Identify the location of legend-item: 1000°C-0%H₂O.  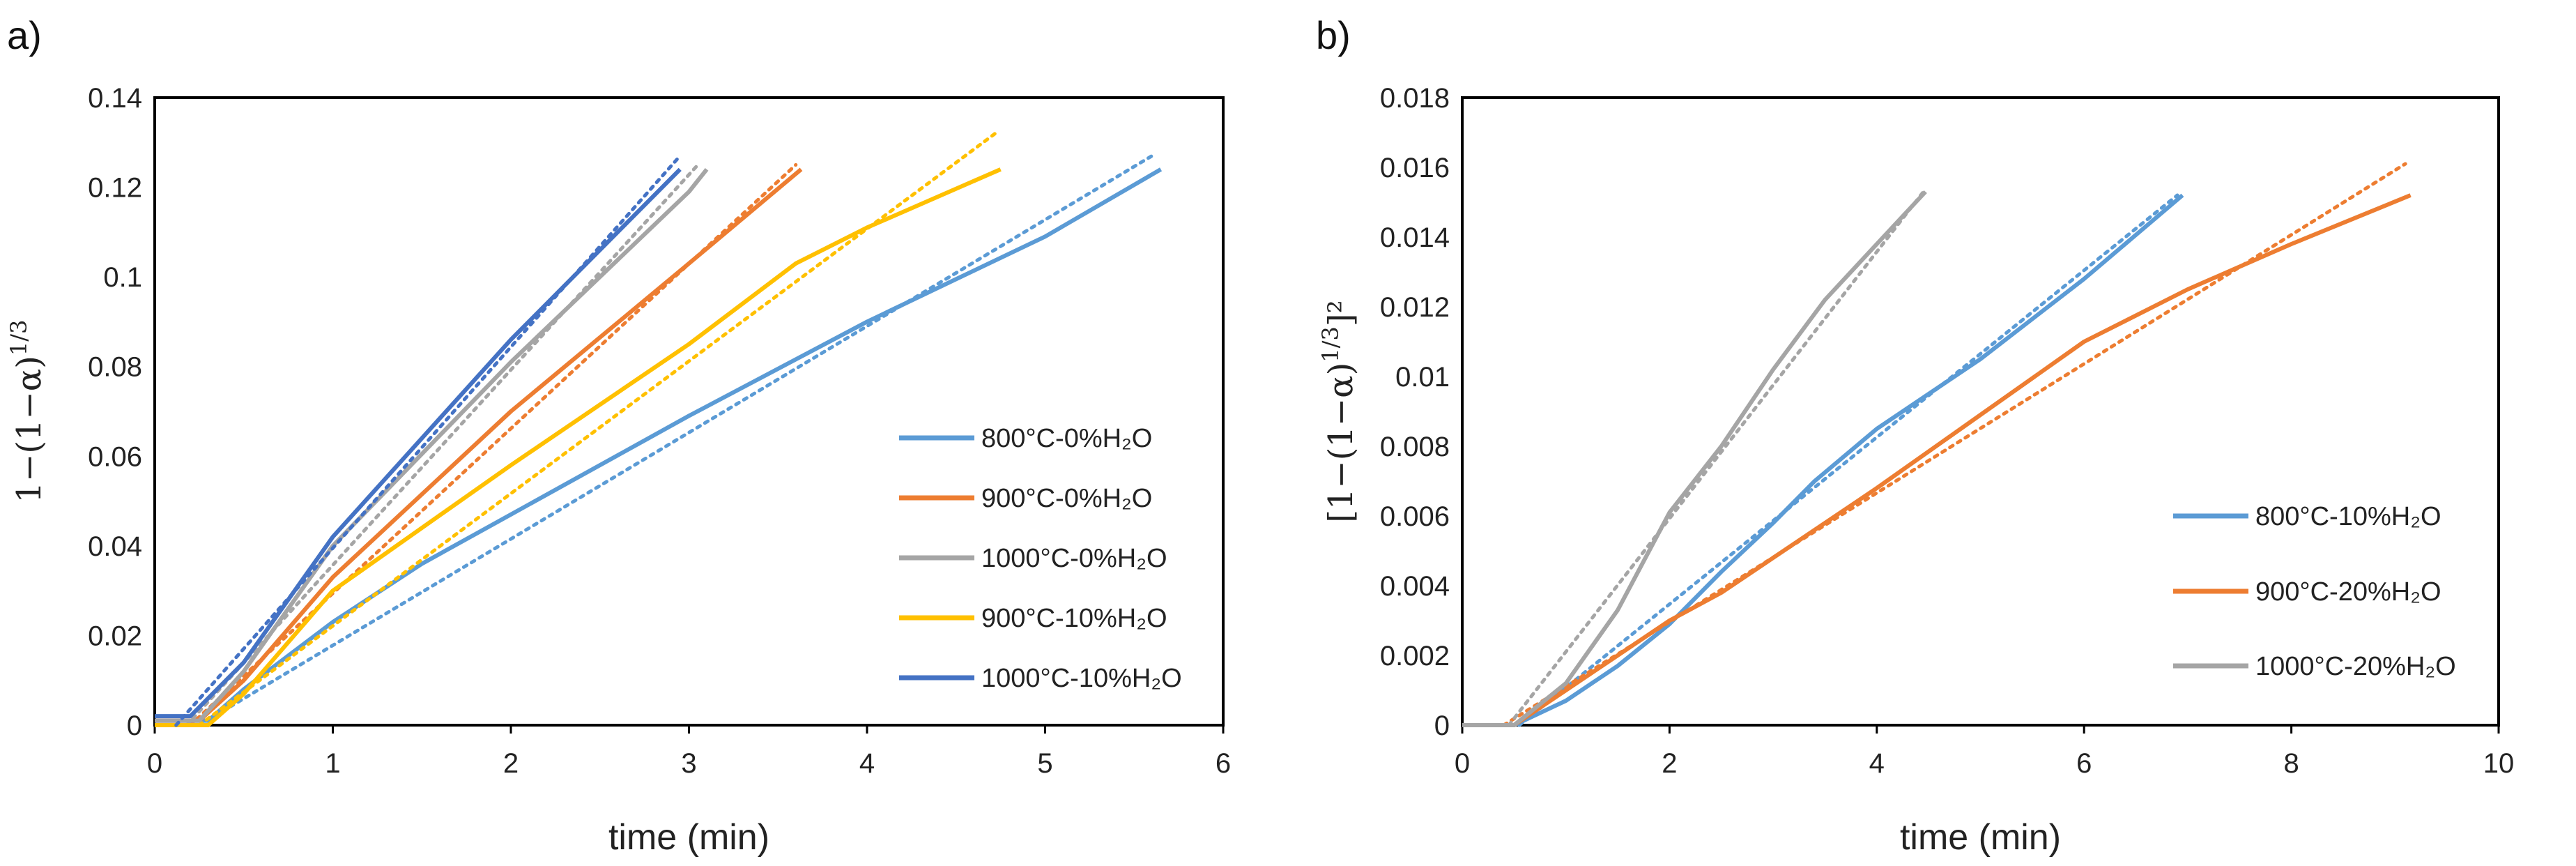
(1033, 558).